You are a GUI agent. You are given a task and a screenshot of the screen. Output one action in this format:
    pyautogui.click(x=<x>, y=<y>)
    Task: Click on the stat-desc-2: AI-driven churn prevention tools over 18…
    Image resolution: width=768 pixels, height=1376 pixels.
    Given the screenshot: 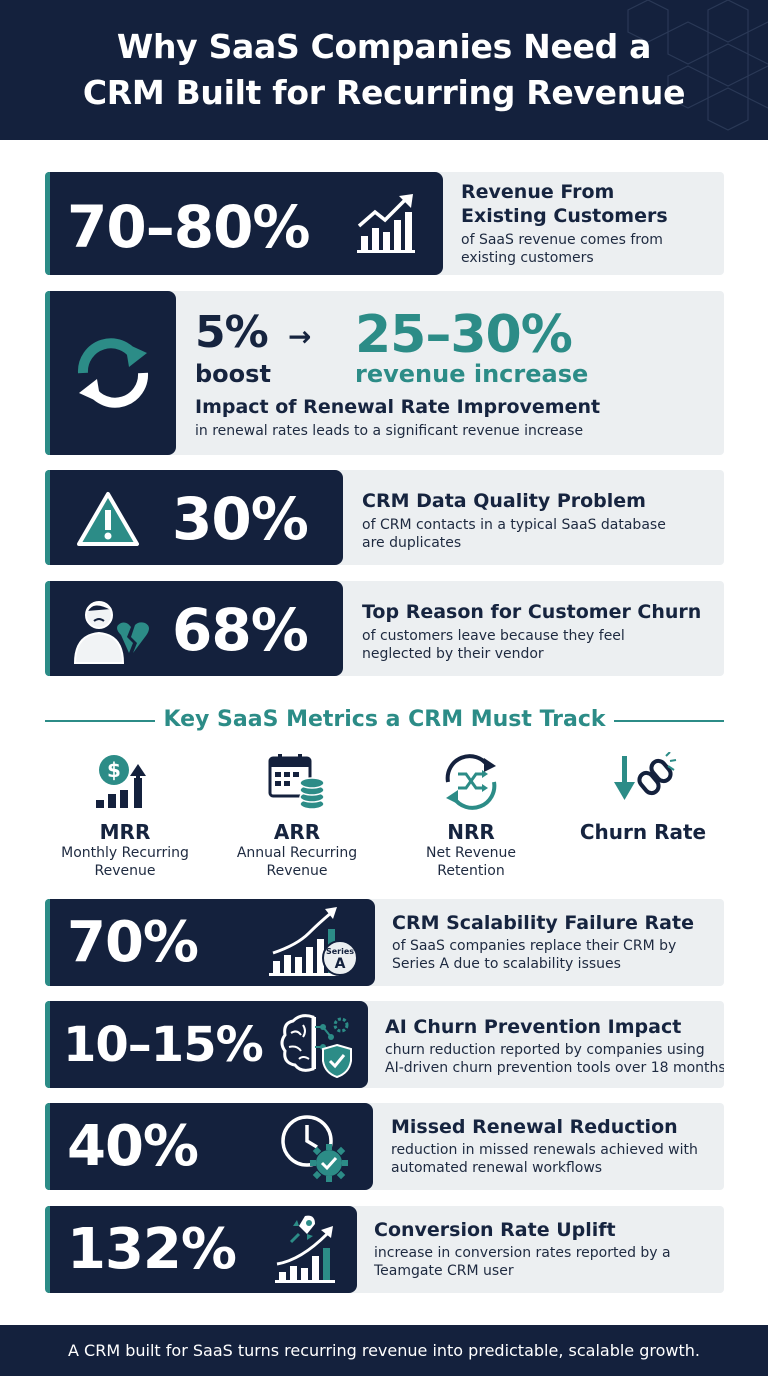 What is the action you would take?
    pyautogui.click(x=554, y=1068)
    